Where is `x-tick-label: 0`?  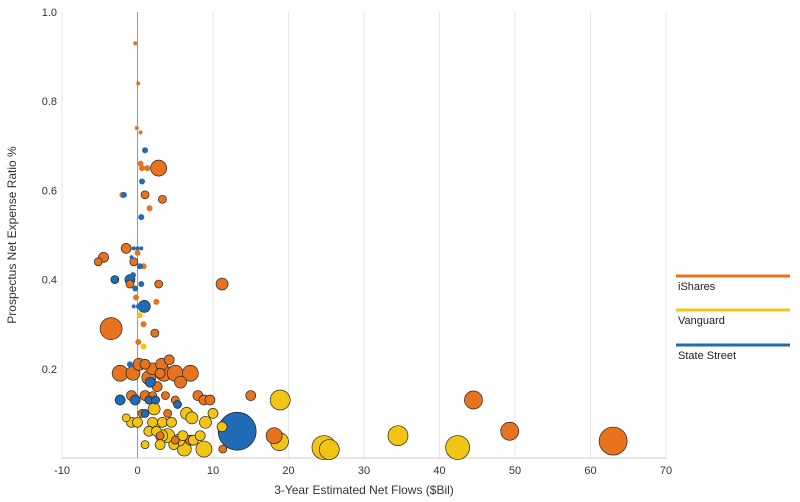 x-tick-label: 0 is located at coordinates (137, 471).